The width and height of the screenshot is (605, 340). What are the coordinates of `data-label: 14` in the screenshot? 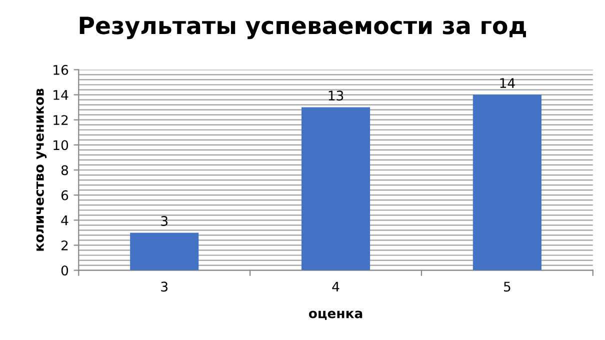 It's located at (507, 83).